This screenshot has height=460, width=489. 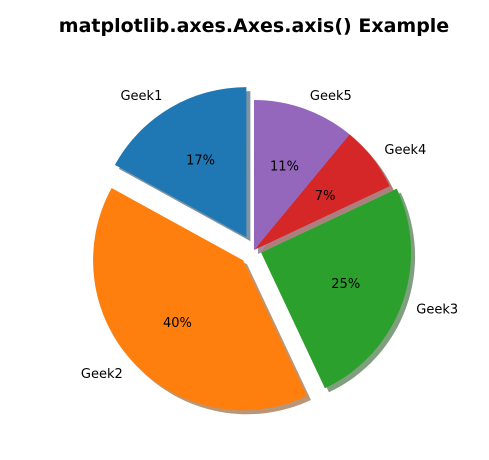 I want to click on chart-title: matplotlib.axes.Axes.axis() Example, so click(x=254, y=26).